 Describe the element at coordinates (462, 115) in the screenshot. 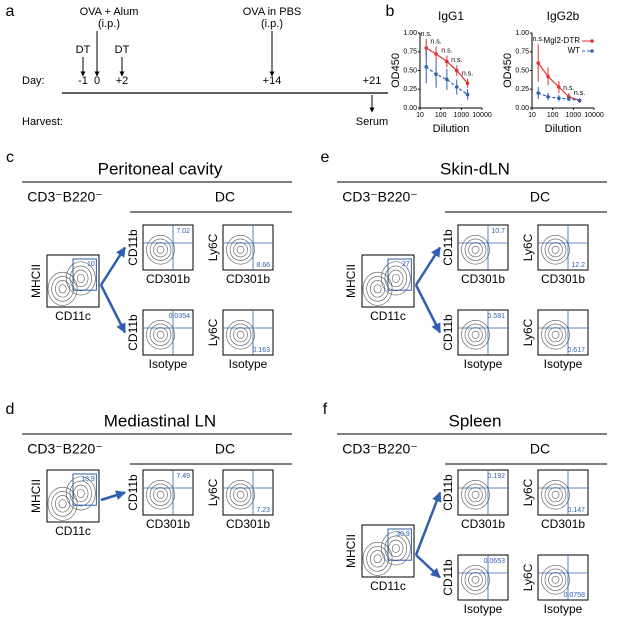

I see `x-tick-label: 1000` at that location.